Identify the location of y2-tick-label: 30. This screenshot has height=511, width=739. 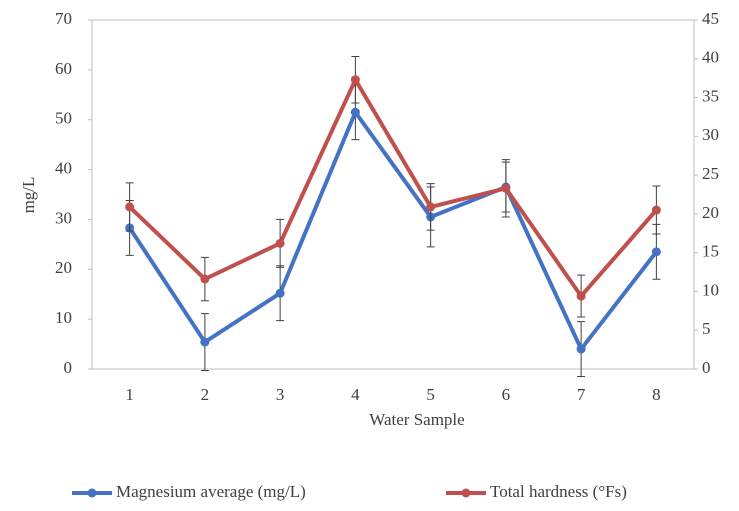
(710, 134).